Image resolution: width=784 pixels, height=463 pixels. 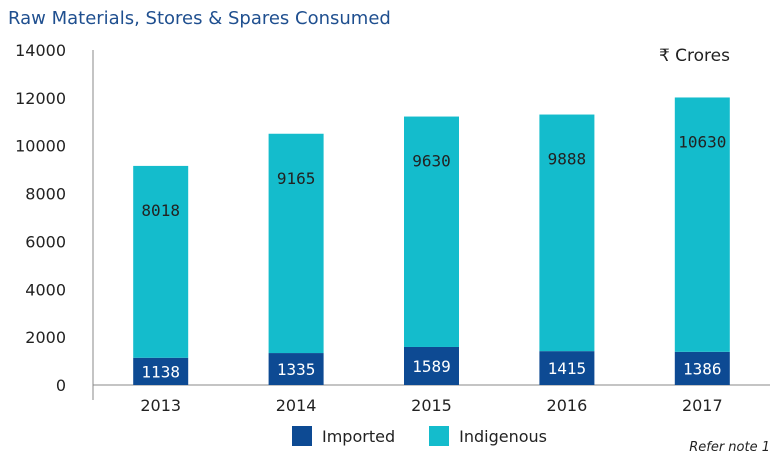 I want to click on x-tick-label-2015: 2015, so click(x=431, y=405).